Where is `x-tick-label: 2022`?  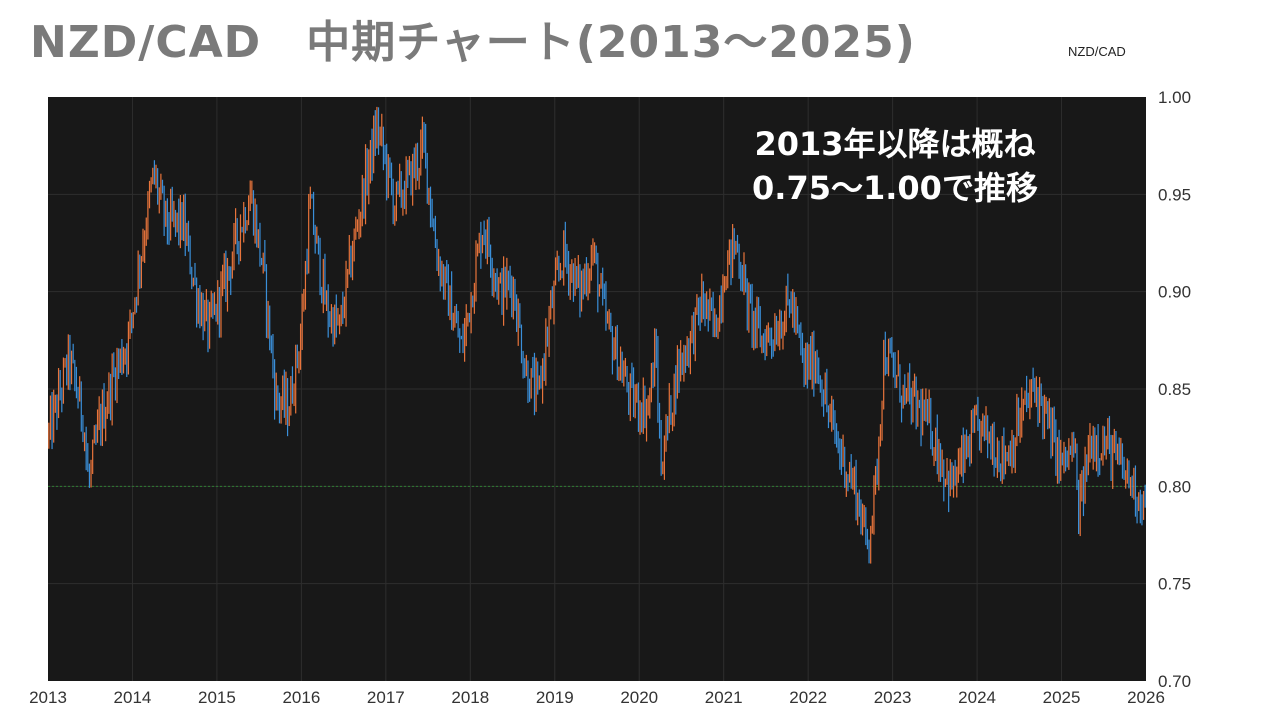 x-tick-label: 2022 is located at coordinates (808, 697).